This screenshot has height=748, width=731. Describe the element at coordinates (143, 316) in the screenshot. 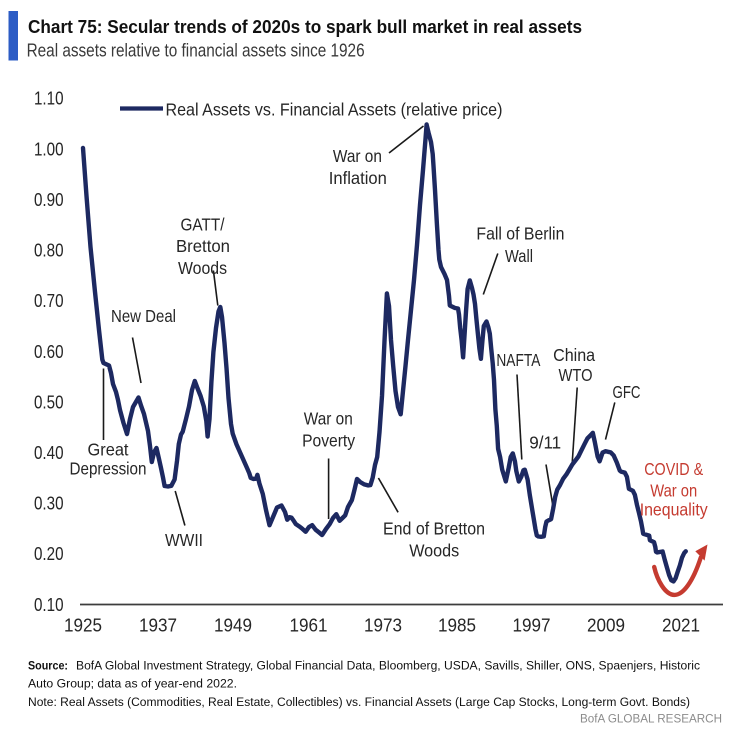

I see `svg-text: New Deal` at that location.